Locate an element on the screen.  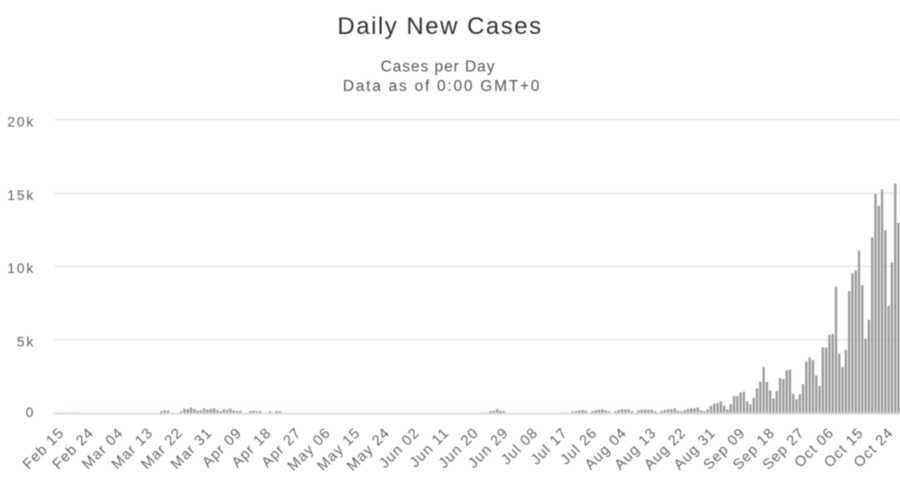
svg-text: Cases per Day is located at coordinates (438, 67).